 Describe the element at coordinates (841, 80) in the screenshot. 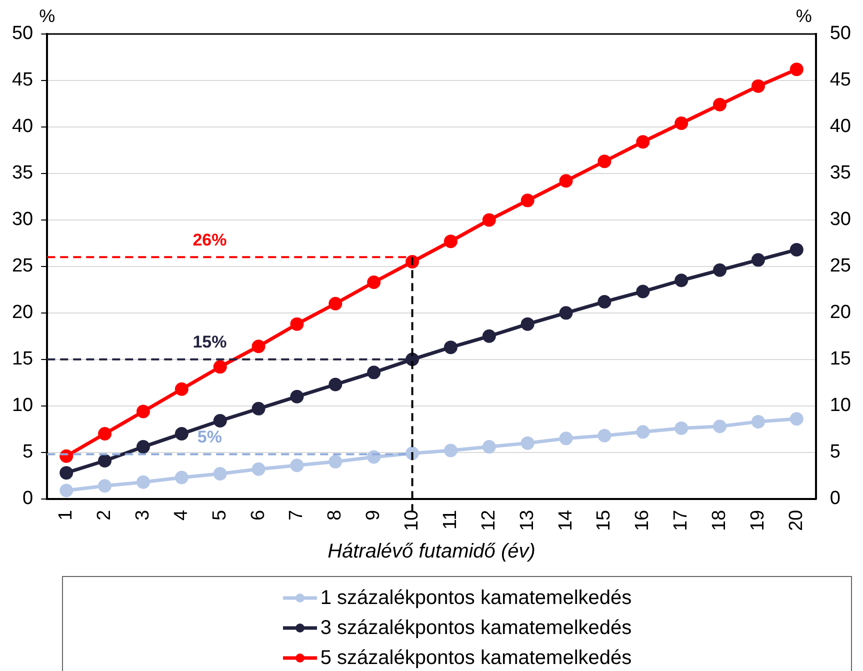

I see `y2-tick-label: 45` at that location.